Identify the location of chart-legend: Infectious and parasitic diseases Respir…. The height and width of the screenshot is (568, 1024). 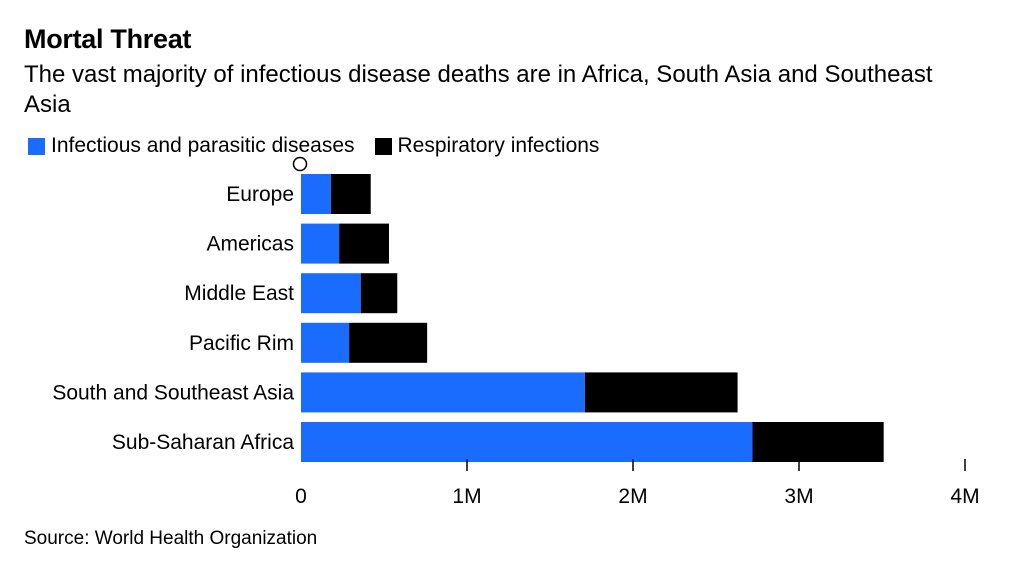
(323, 146).